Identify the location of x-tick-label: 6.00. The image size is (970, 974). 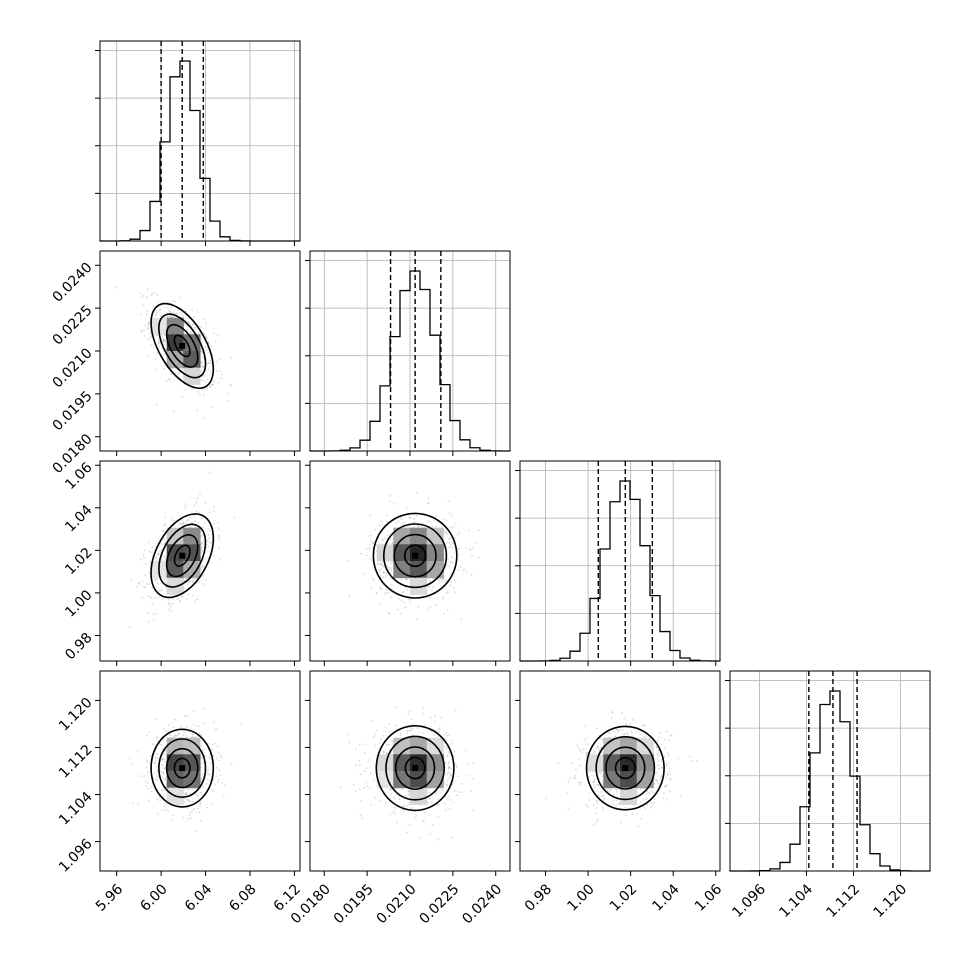
(153, 897).